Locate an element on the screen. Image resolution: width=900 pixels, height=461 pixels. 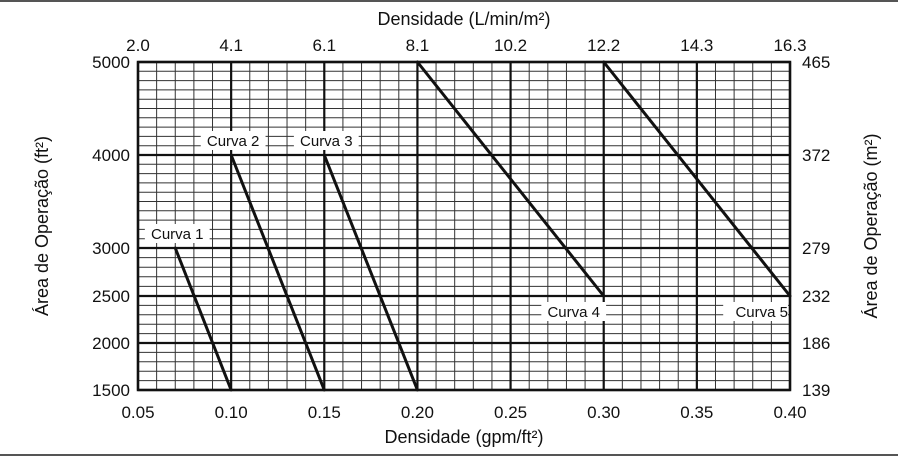
series-label-curva-5: Curva 5 is located at coordinates (761, 312).